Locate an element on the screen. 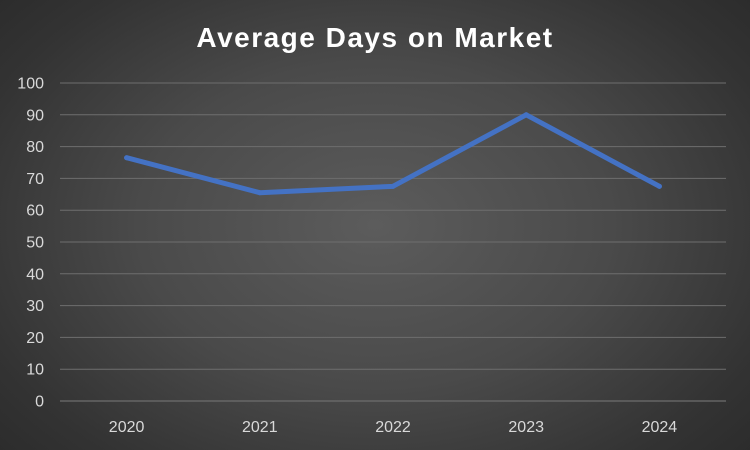  y-tick-label: 20 is located at coordinates (35, 338).